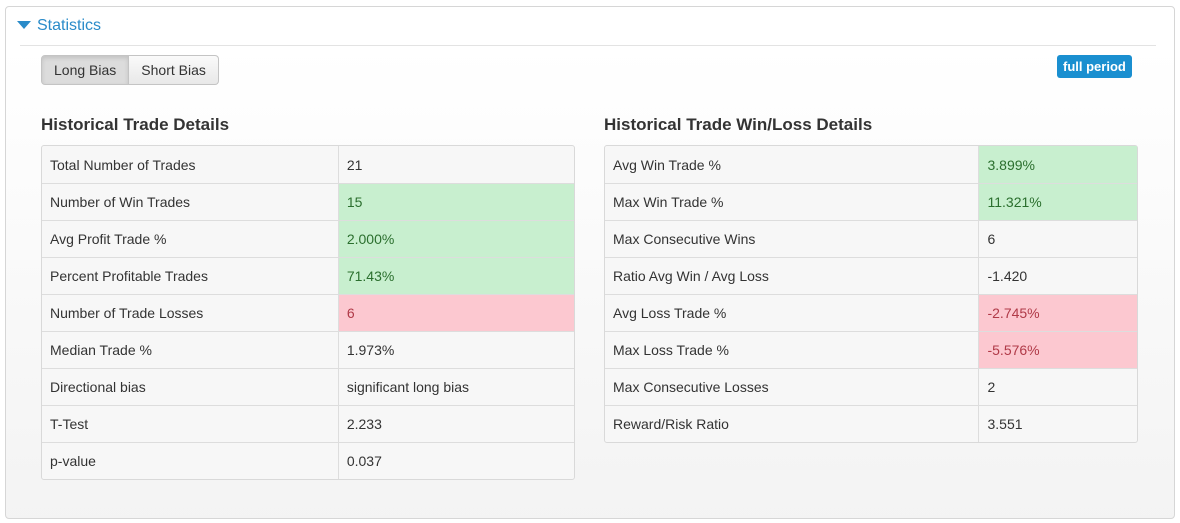  What do you see at coordinates (1058, 275) in the screenshot?
I see `row-value: -1.420` at bounding box center [1058, 275].